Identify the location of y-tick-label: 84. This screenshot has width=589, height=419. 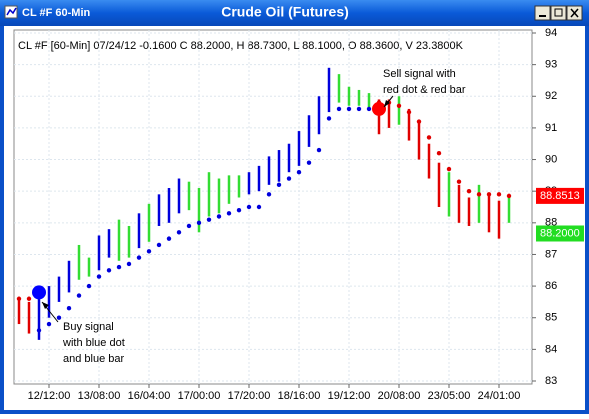
(551, 349).